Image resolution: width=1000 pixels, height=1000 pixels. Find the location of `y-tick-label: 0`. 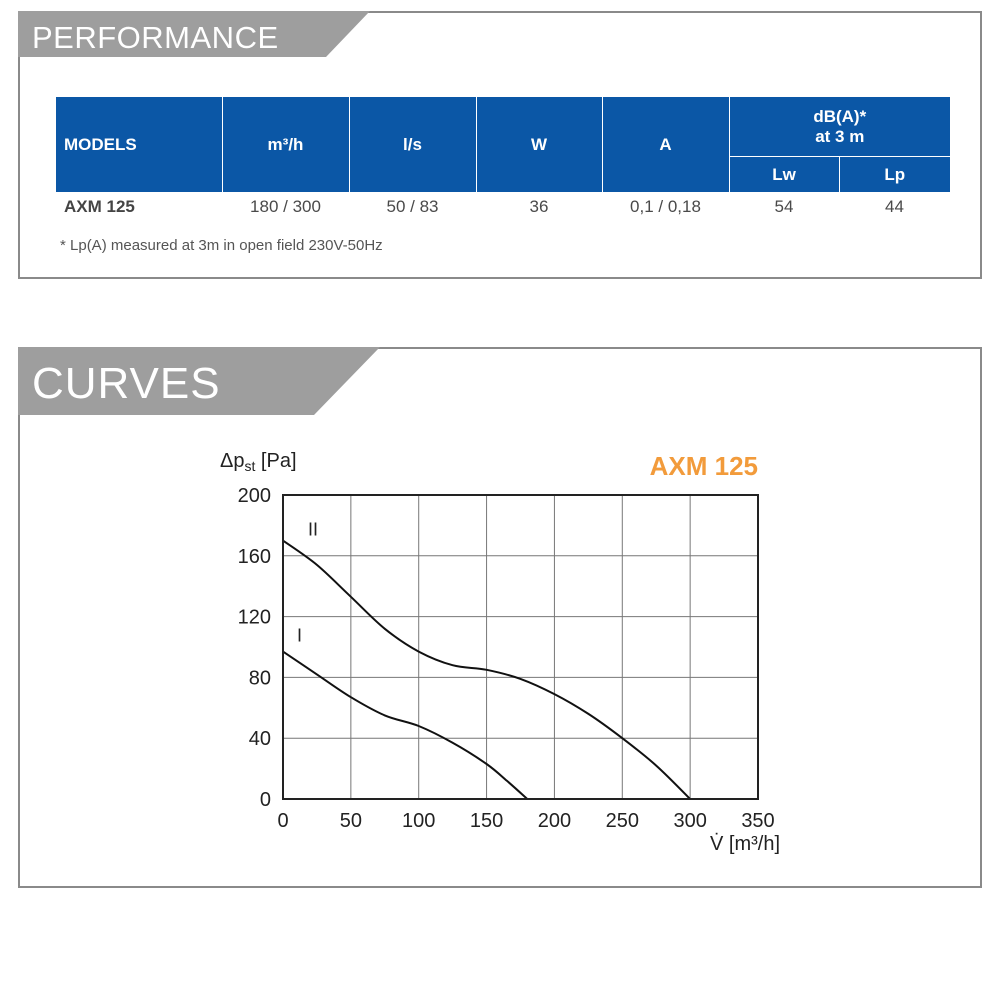

y-tick-label: 0 is located at coordinates (265, 800).